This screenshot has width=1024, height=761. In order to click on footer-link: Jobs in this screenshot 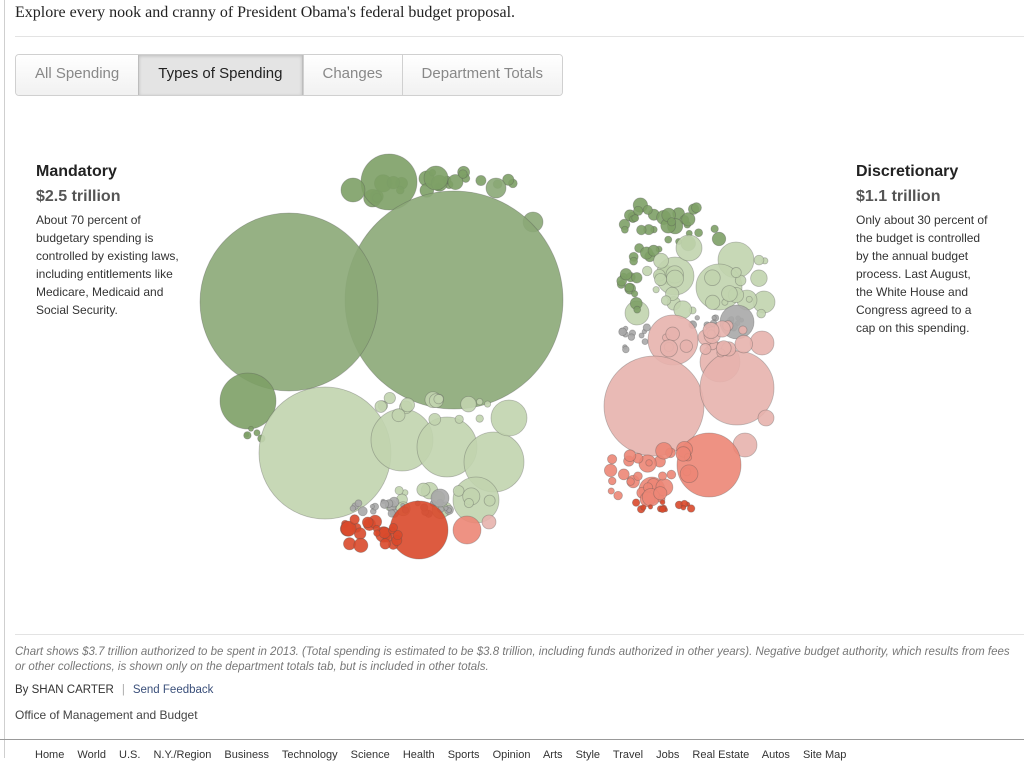, I will do `click(668, 755)`.